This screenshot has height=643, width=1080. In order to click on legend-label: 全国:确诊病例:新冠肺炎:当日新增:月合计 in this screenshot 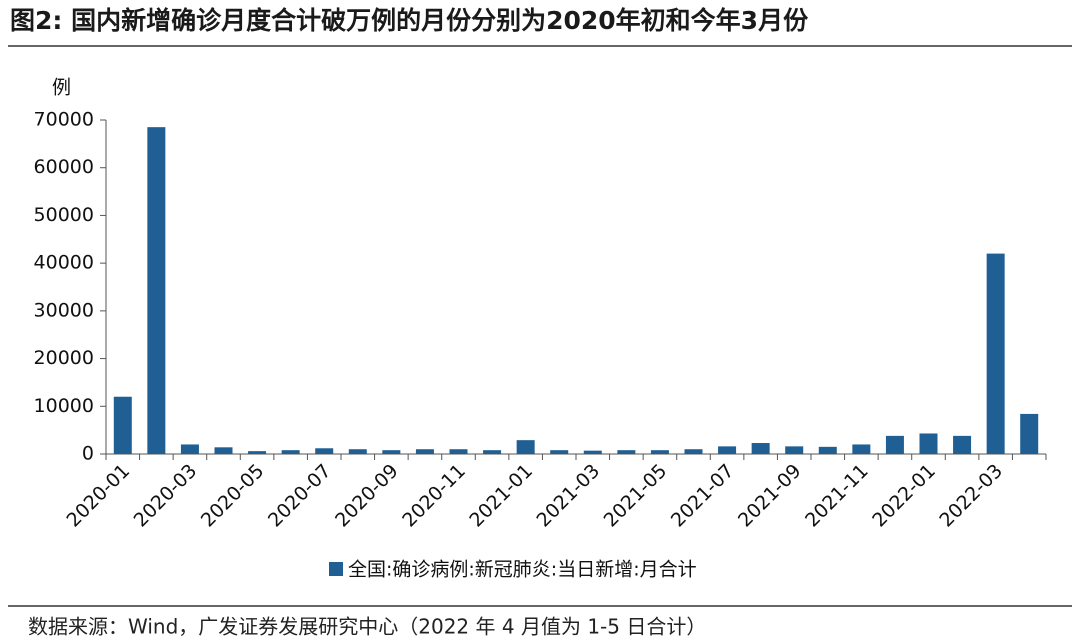, I will do `click(522, 570)`.